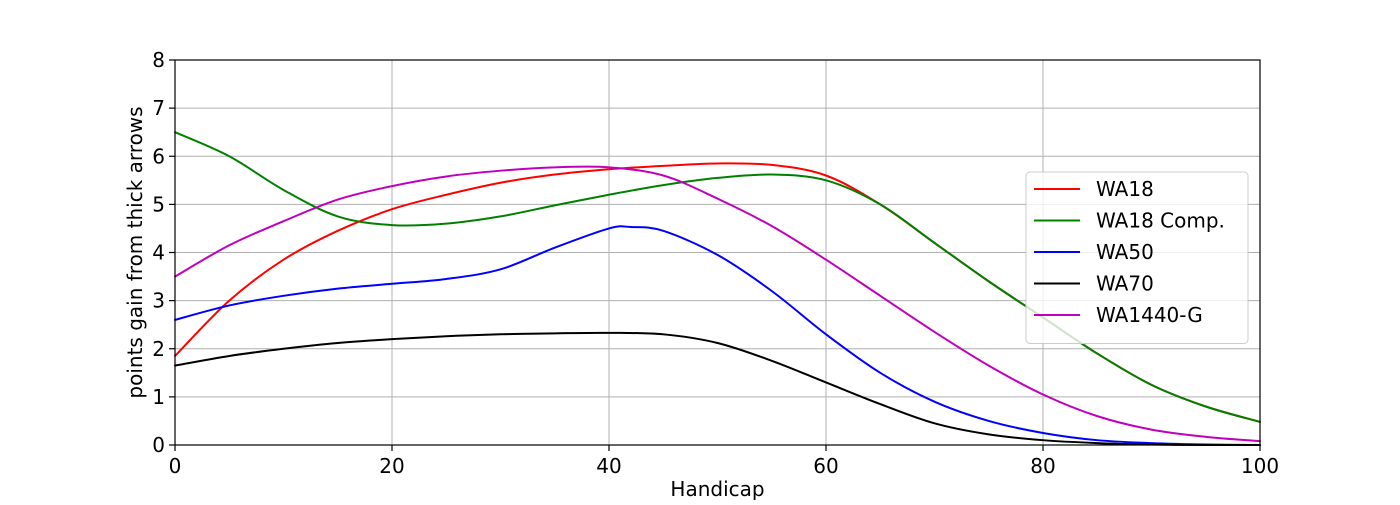 Image resolution: width=1400 pixels, height=505 pixels. Describe the element at coordinates (158, 253) in the screenshot. I see `y-tick-label: 4` at that location.